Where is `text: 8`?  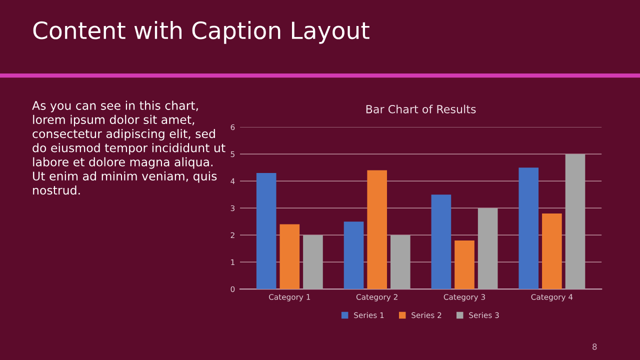 text: 8 is located at coordinates (594, 347).